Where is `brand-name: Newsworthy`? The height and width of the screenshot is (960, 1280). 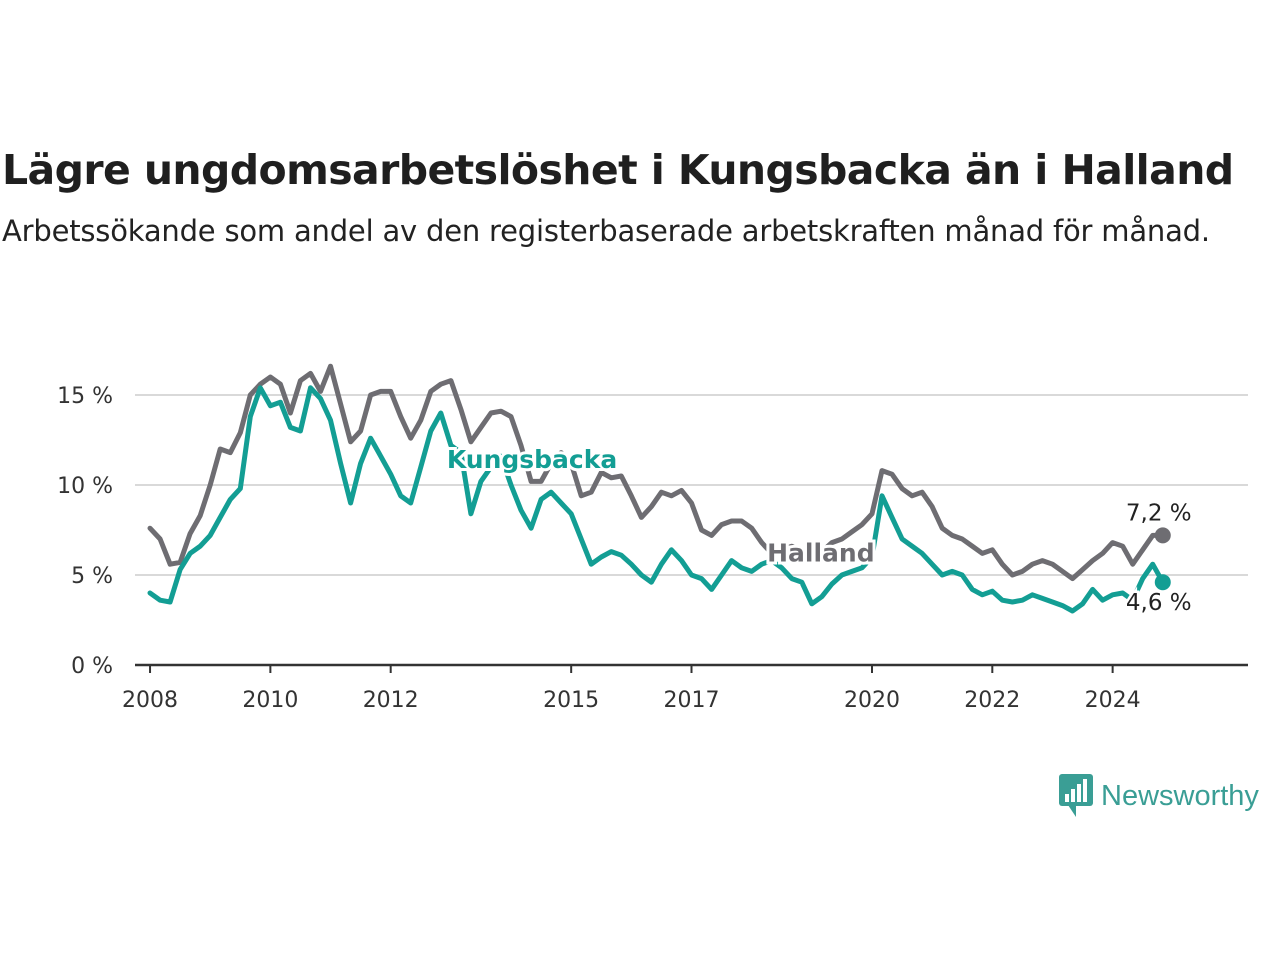
brand-name: Newsworthy is located at coordinates (1180, 795).